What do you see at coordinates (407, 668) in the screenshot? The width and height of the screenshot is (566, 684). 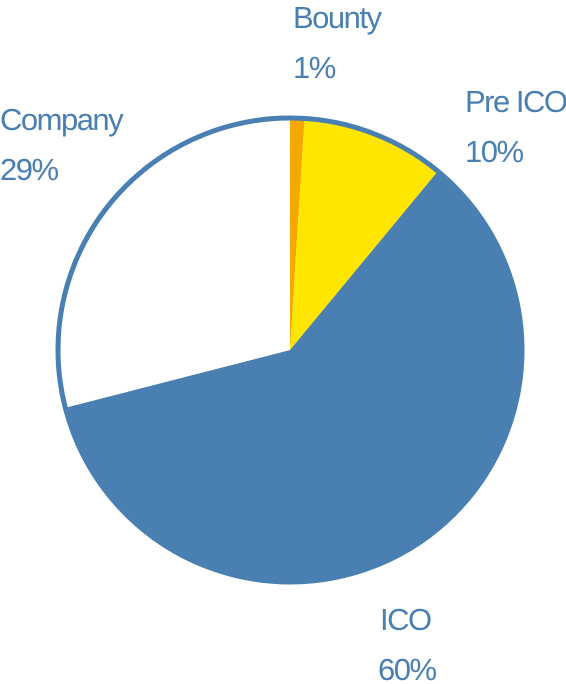 I see `label-ico-value: 60%` at bounding box center [407, 668].